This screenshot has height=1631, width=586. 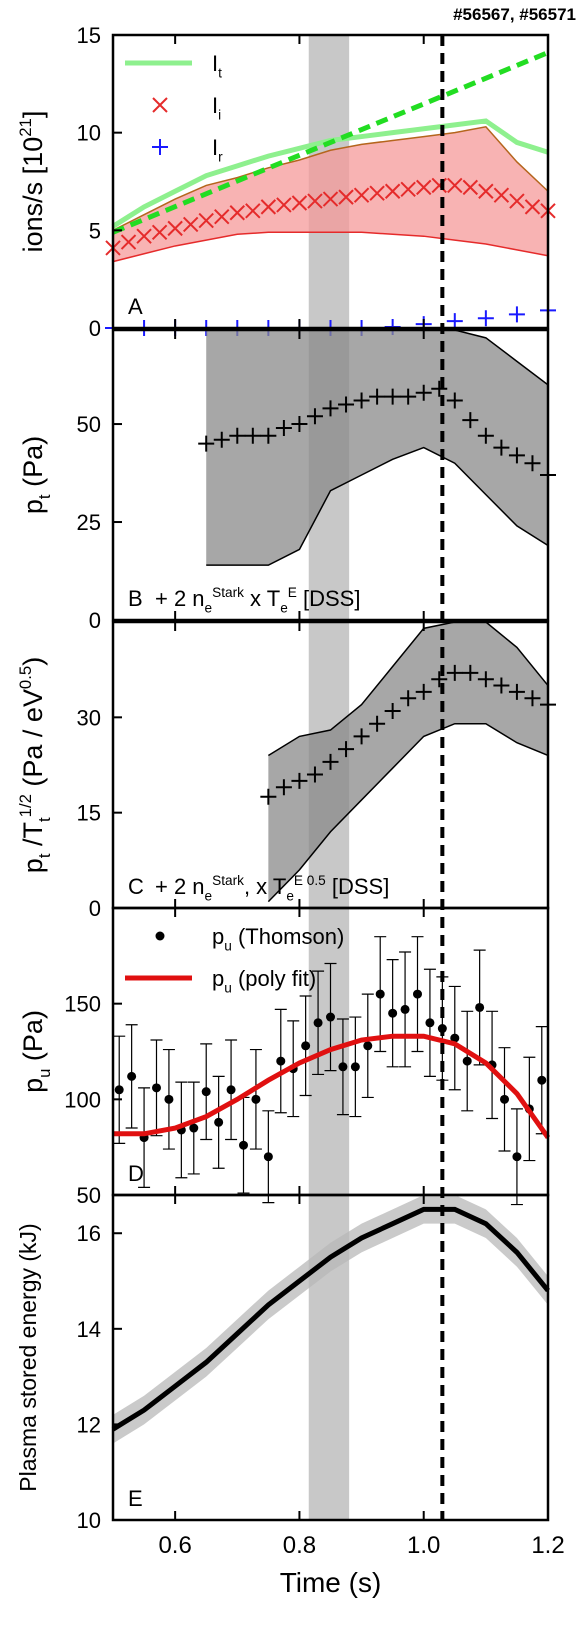 I want to click on legend-label: pu (poly fit), so click(x=264, y=981).